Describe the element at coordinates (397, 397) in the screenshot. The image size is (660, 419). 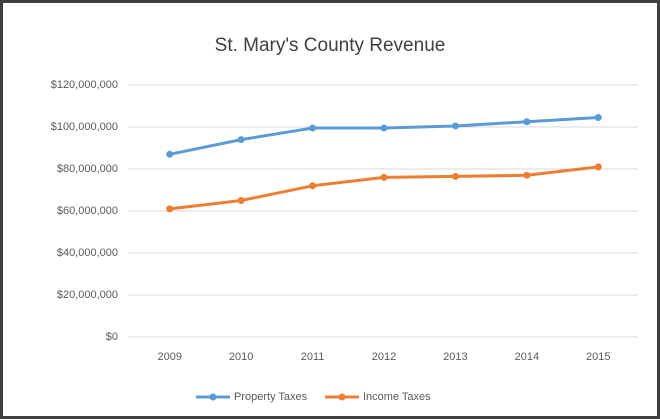
I see `legend-label: Income Taxes` at that location.